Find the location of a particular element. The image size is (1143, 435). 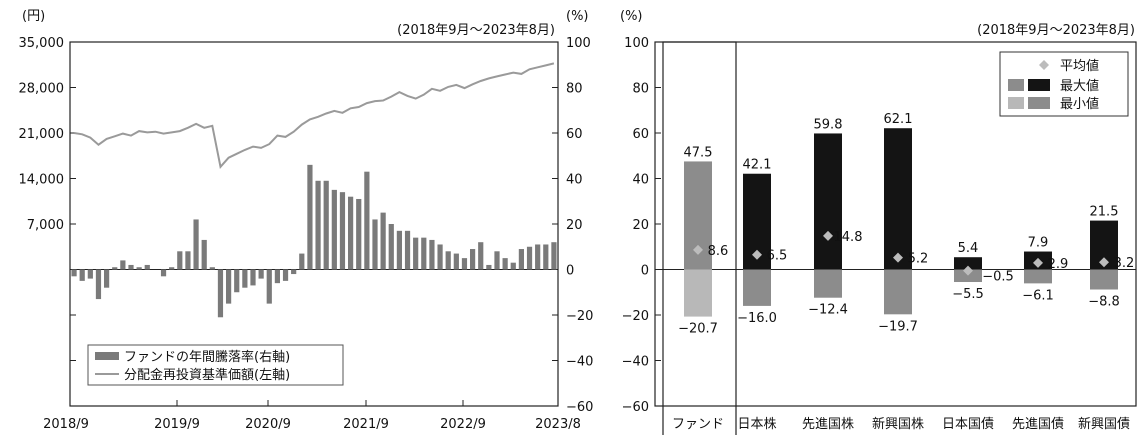

left-axis-unit: (円) is located at coordinates (33, 16).